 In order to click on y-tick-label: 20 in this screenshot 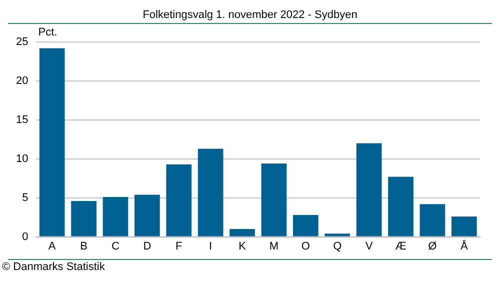, I will do `click(22, 80)`.